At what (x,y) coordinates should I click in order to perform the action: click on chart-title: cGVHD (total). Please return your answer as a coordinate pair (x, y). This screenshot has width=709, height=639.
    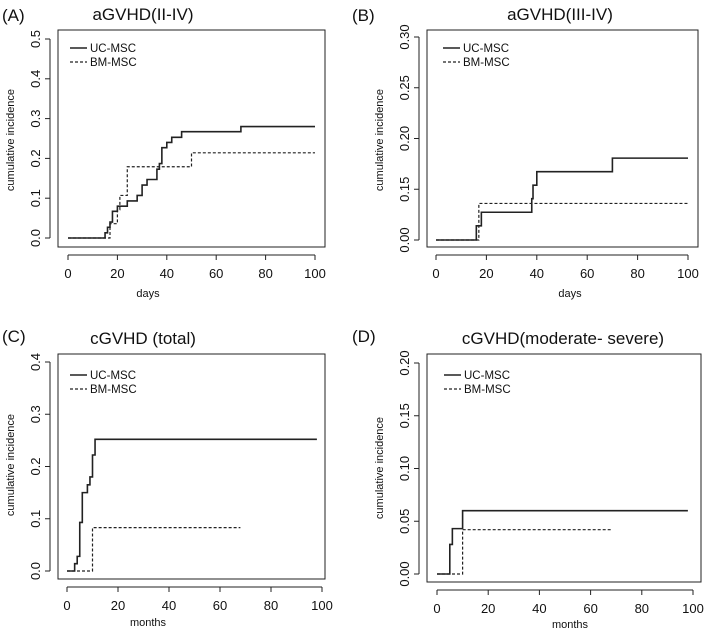
    Looking at the image, I should click on (143, 338).